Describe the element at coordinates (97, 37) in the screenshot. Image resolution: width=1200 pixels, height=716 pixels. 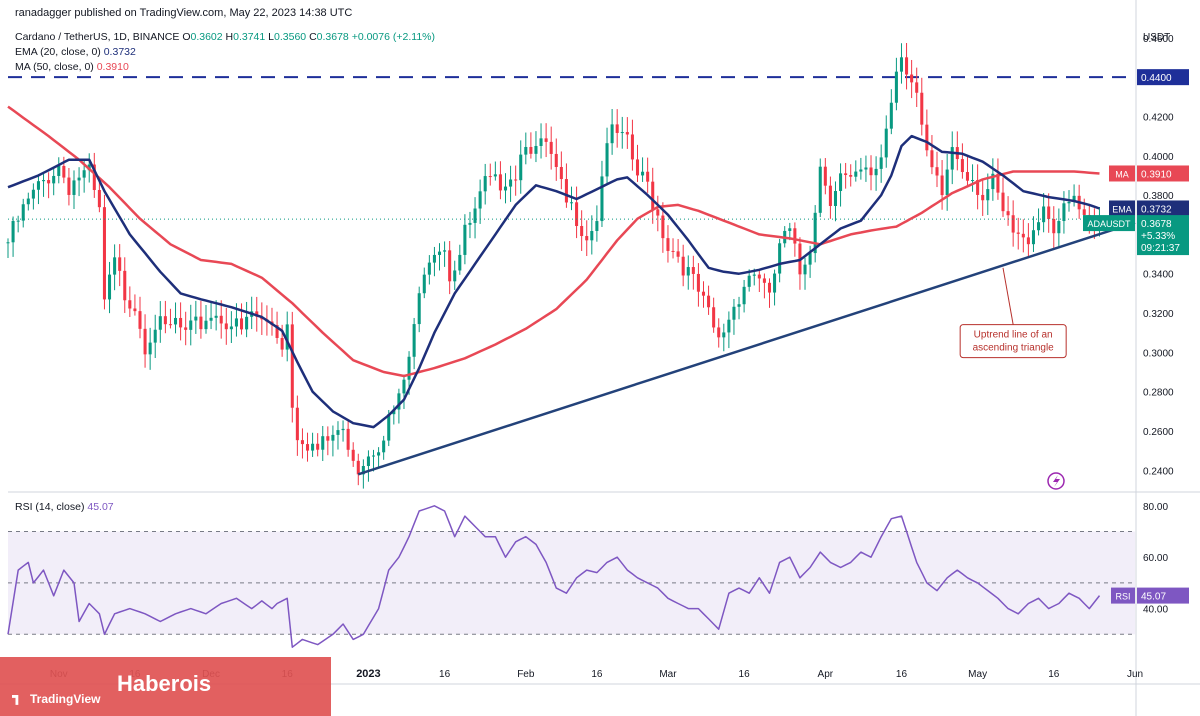
I see `symbol-name: Cardano / TetherUS, 1D, BINANCE` at that location.